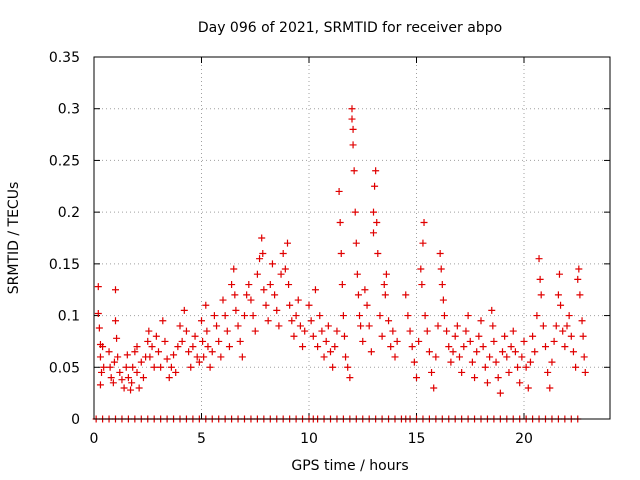  Describe the element at coordinates (64, 161) in the screenshot. I see `y-tick-label: 0.25` at that location.